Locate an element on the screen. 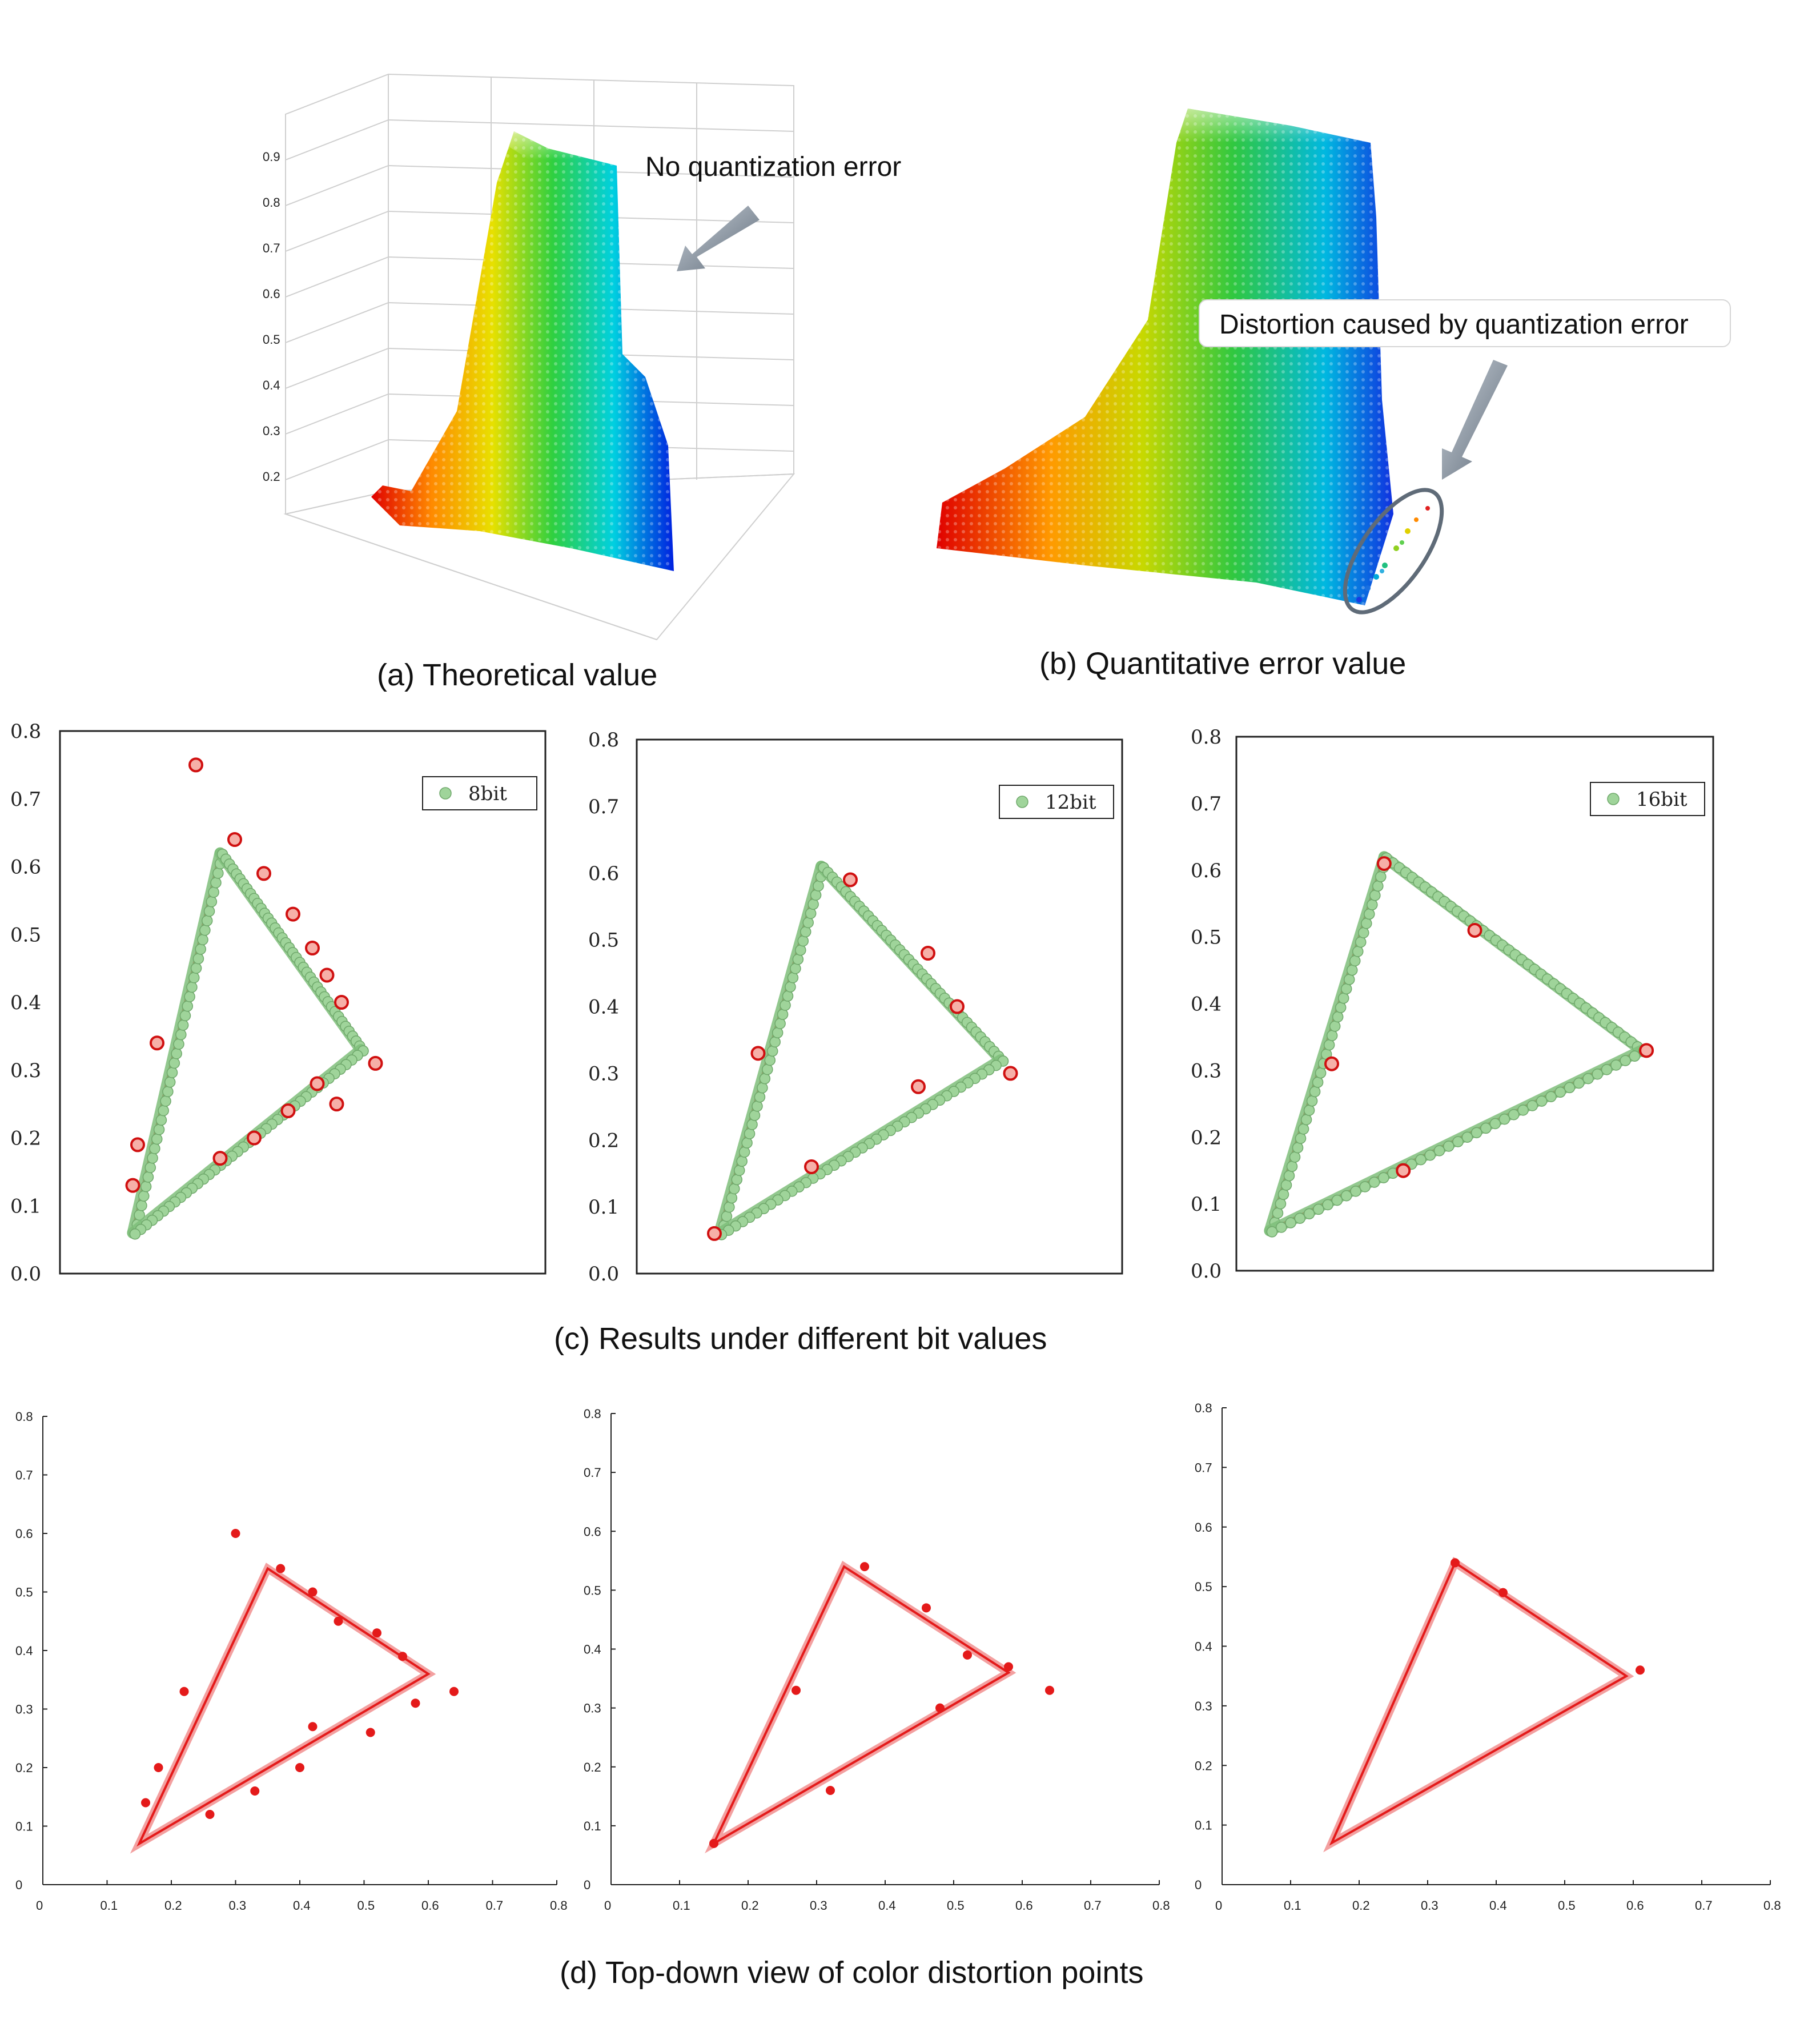 Image resolution: width=1796 pixels, height=2044 pixels. legend-marker is located at coordinates (1022, 802).